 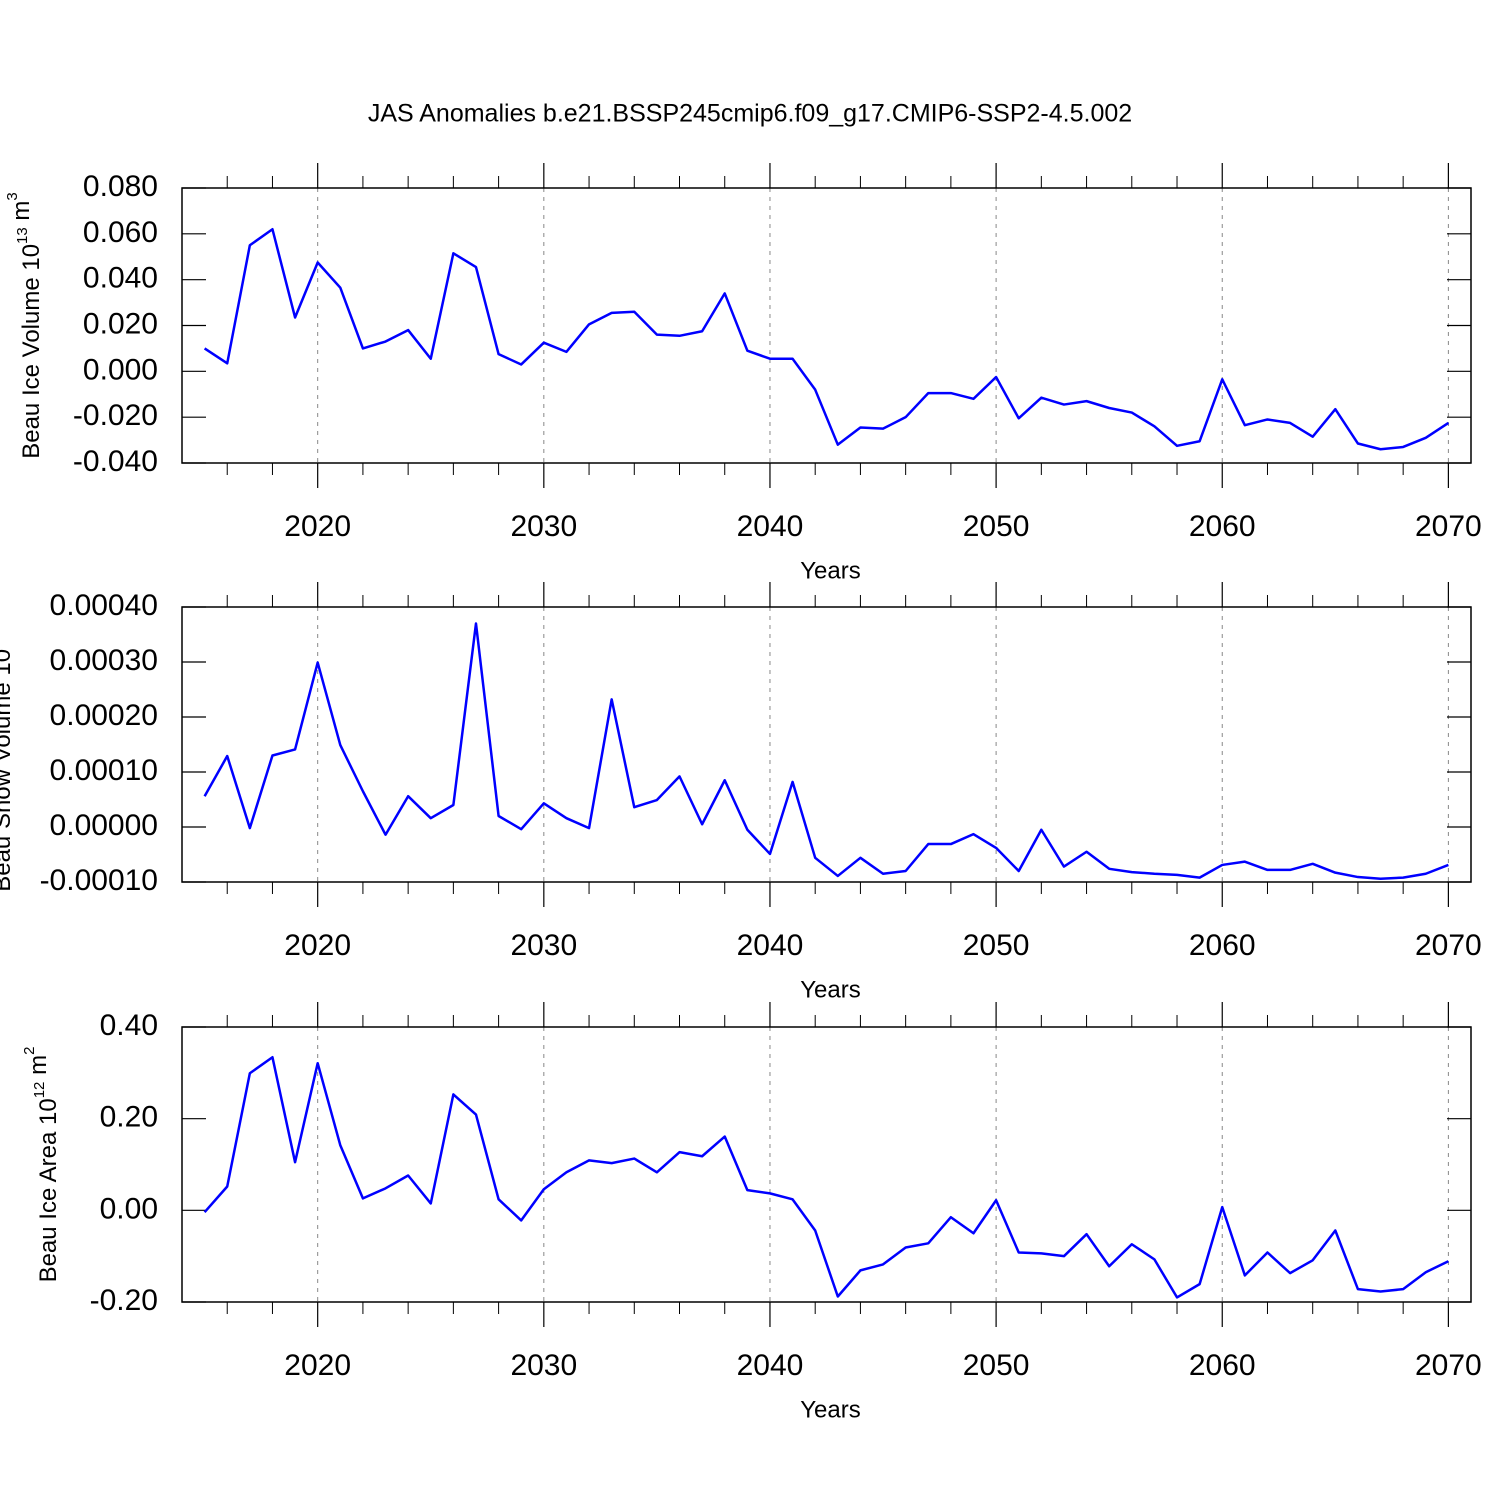 What do you see at coordinates (99, 880) in the screenshot?
I see `y-tick-label: -0.00010` at bounding box center [99, 880].